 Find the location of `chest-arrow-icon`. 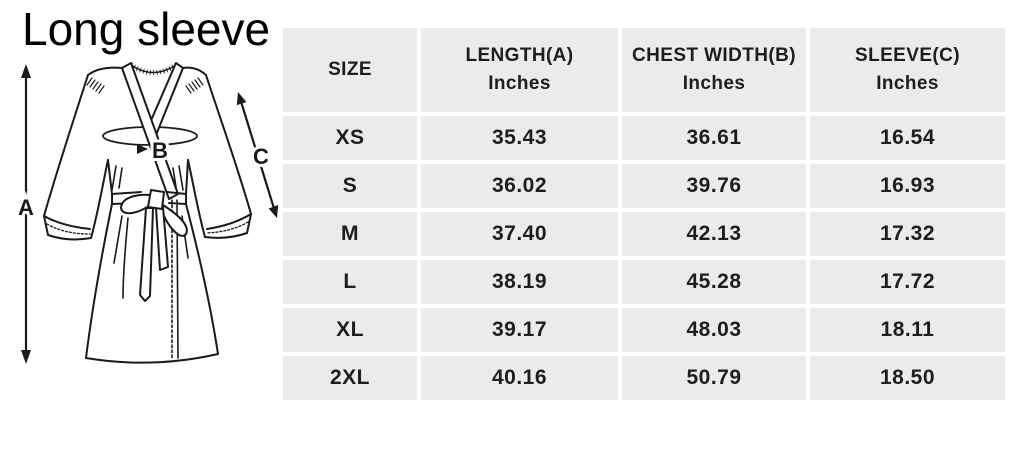

chest-arrow-icon is located at coordinates (142, 149).